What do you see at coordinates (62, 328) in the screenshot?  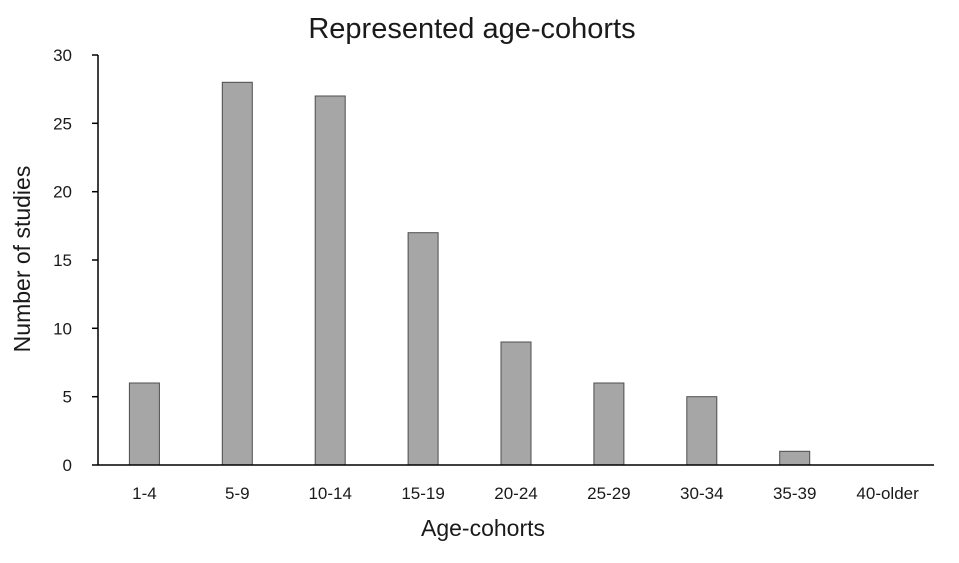 I see `y-tick-label: 10` at bounding box center [62, 328].